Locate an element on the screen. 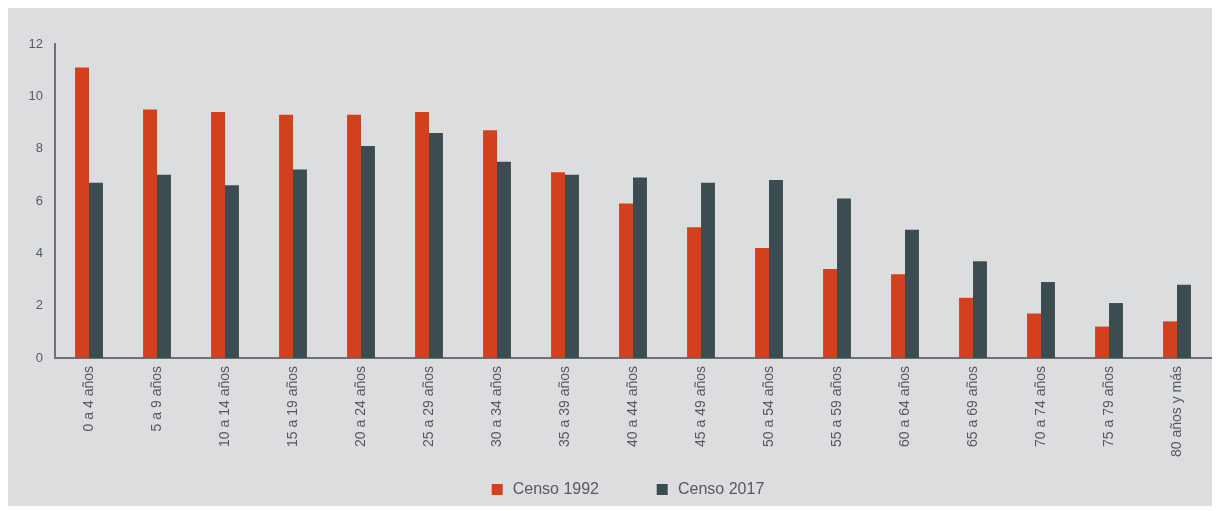 This screenshot has width=1220, height=511. x-tick-label: 55 a 59 años is located at coordinates (835, 406).